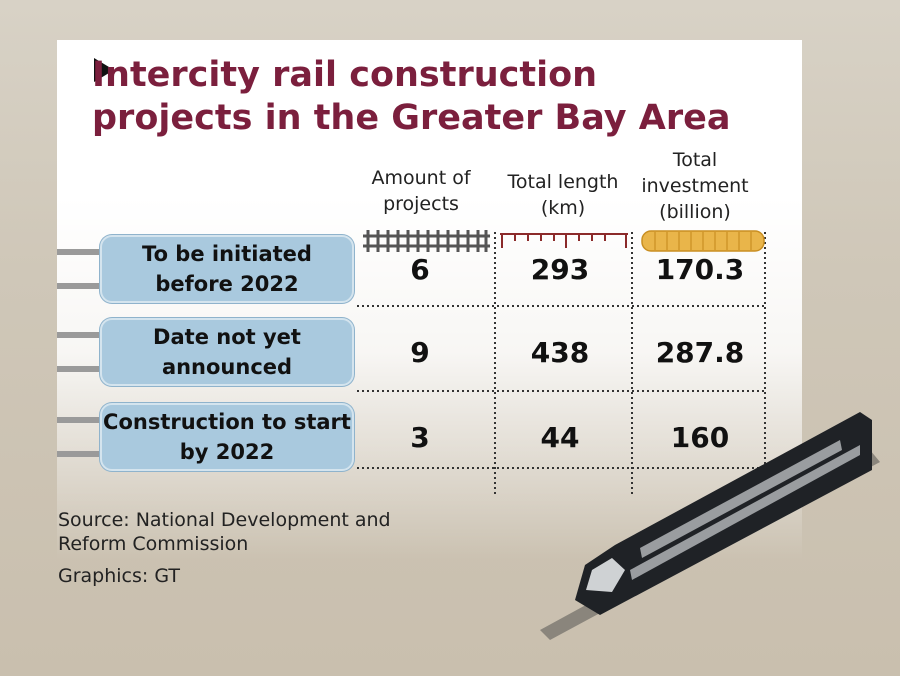 The image size is (900, 676). Describe the element at coordinates (564, 240) in the screenshot. I see `ruler-icon` at that location.